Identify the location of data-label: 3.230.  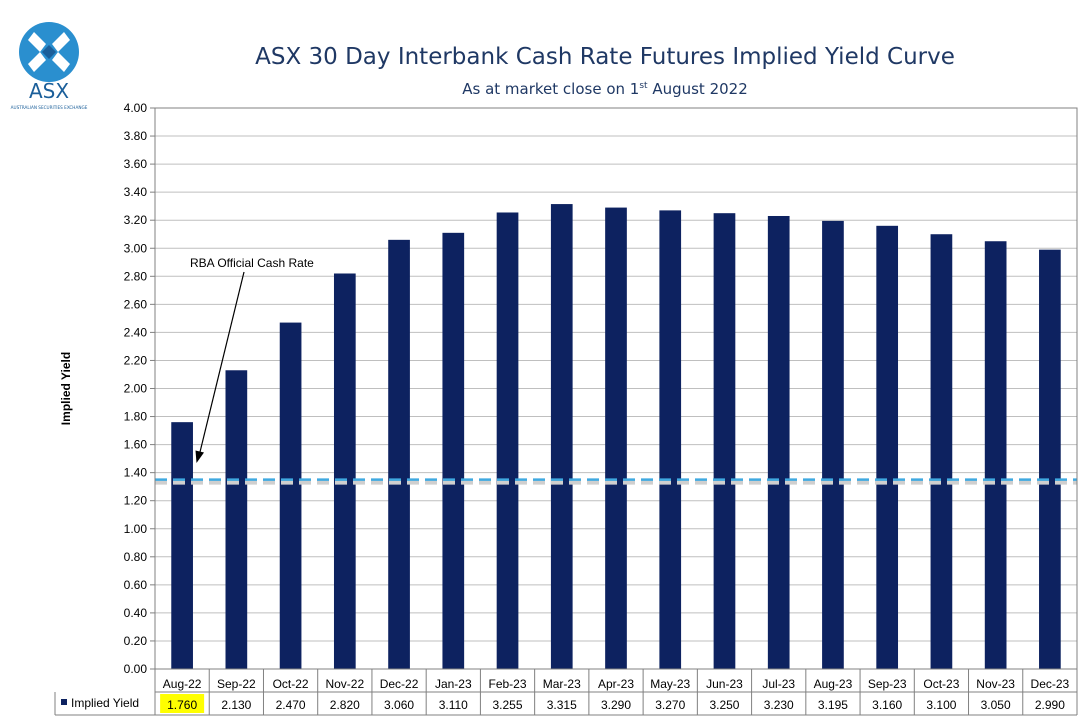
(779, 705).